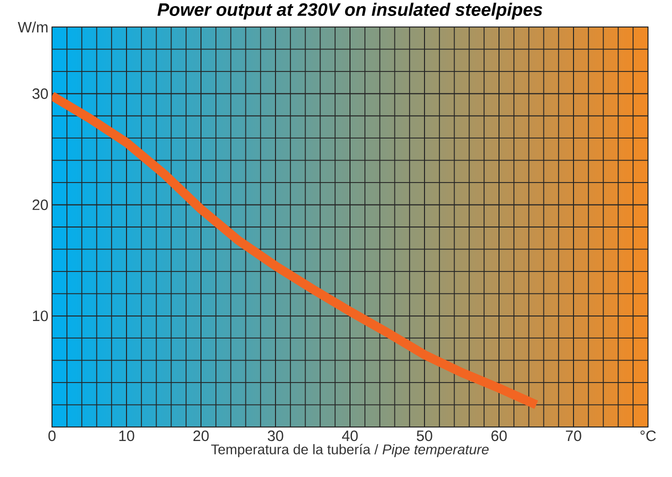  I want to click on x-tick-label: 20, so click(201, 436).